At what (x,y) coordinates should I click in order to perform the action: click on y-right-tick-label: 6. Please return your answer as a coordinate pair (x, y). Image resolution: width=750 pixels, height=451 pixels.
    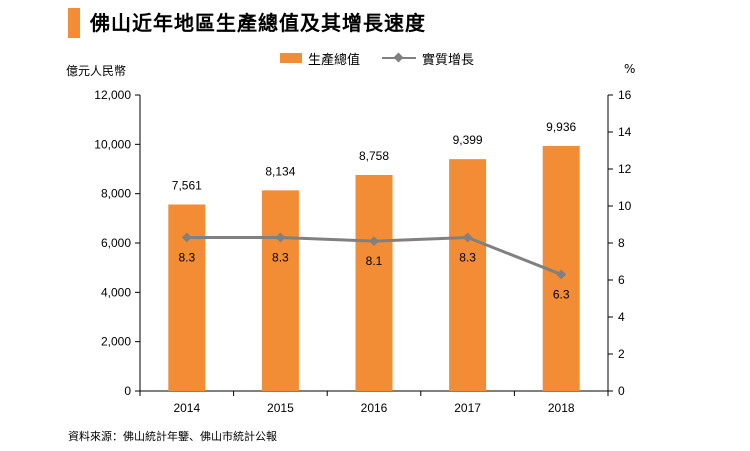
    Looking at the image, I should click on (621, 280).